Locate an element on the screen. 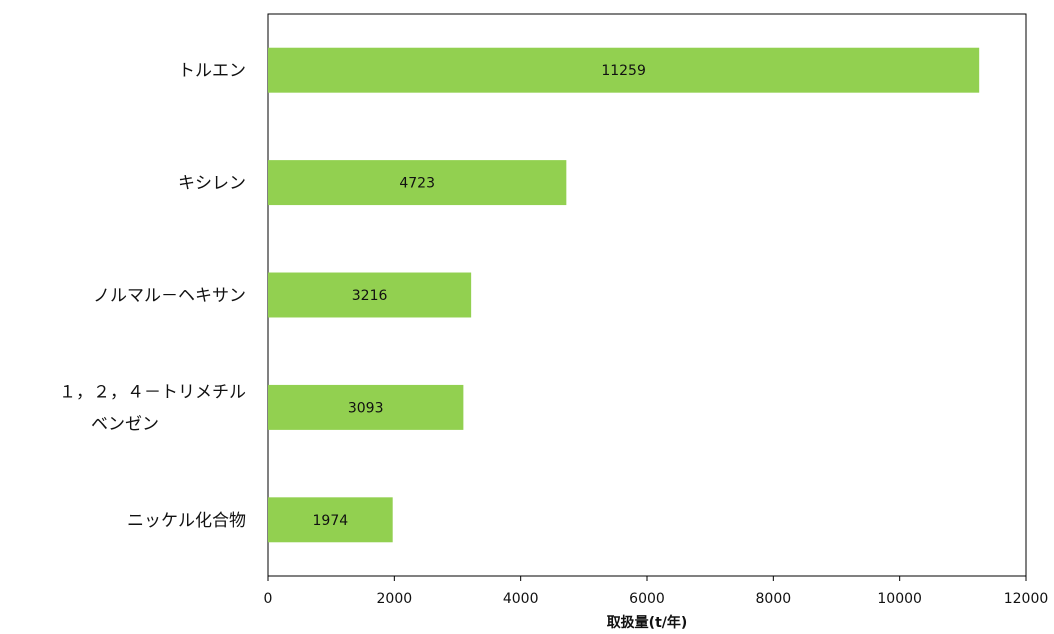  x-tick-label: 2000 is located at coordinates (395, 599).